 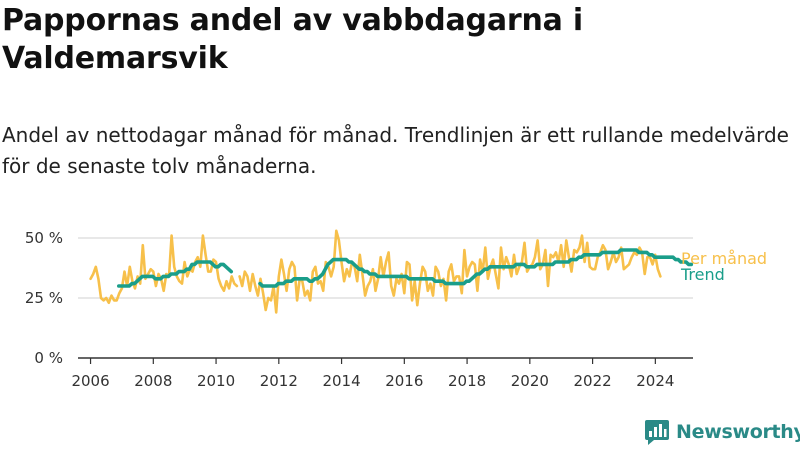 What do you see at coordinates (738, 432) in the screenshot?
I see `brand-name: Newsworthy` at bounding box center [738, 432].